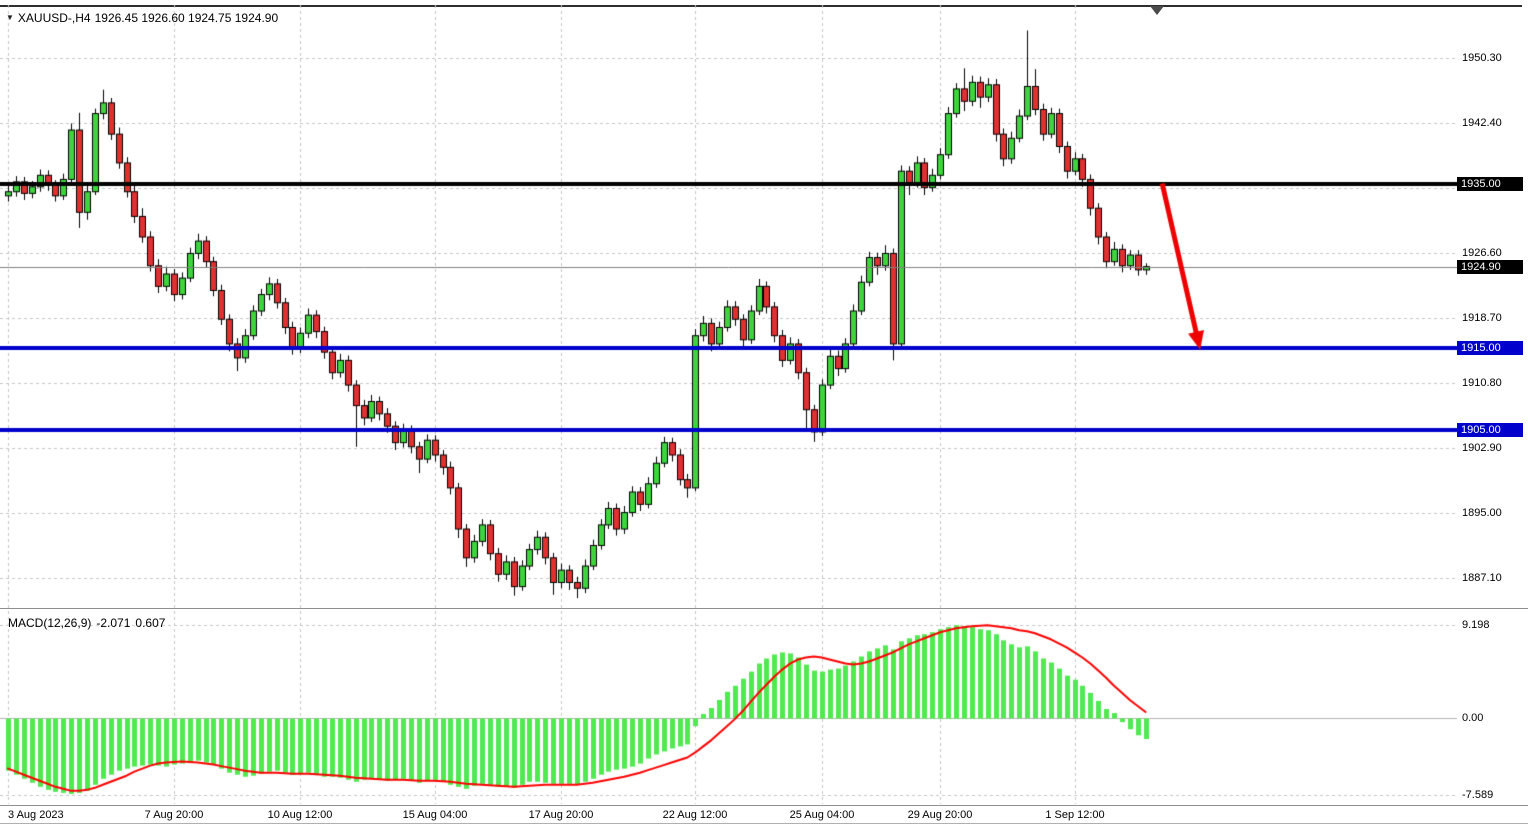 The image size is (1528, 825). Describe the element at coordinates (1473, 718) in the screenshot. I see `macd-axis-label: 0.00` at that location.